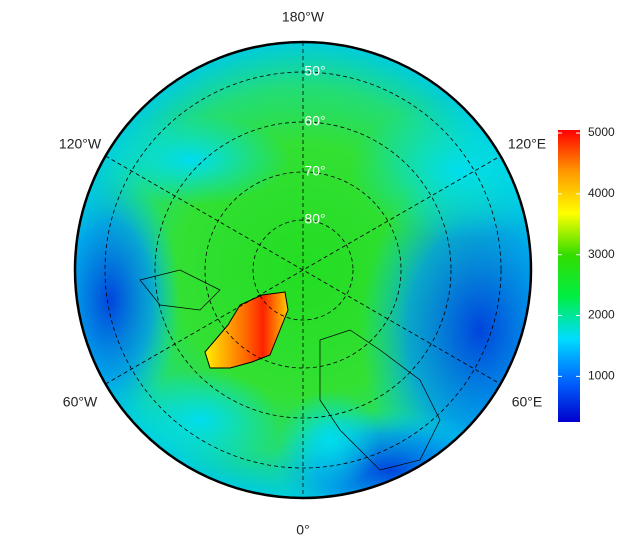 The image size is (625, 557). Describe the element at coordinates (601, 315) in the screenshot. I see `colorbar-tick-label: 2000` at that location.